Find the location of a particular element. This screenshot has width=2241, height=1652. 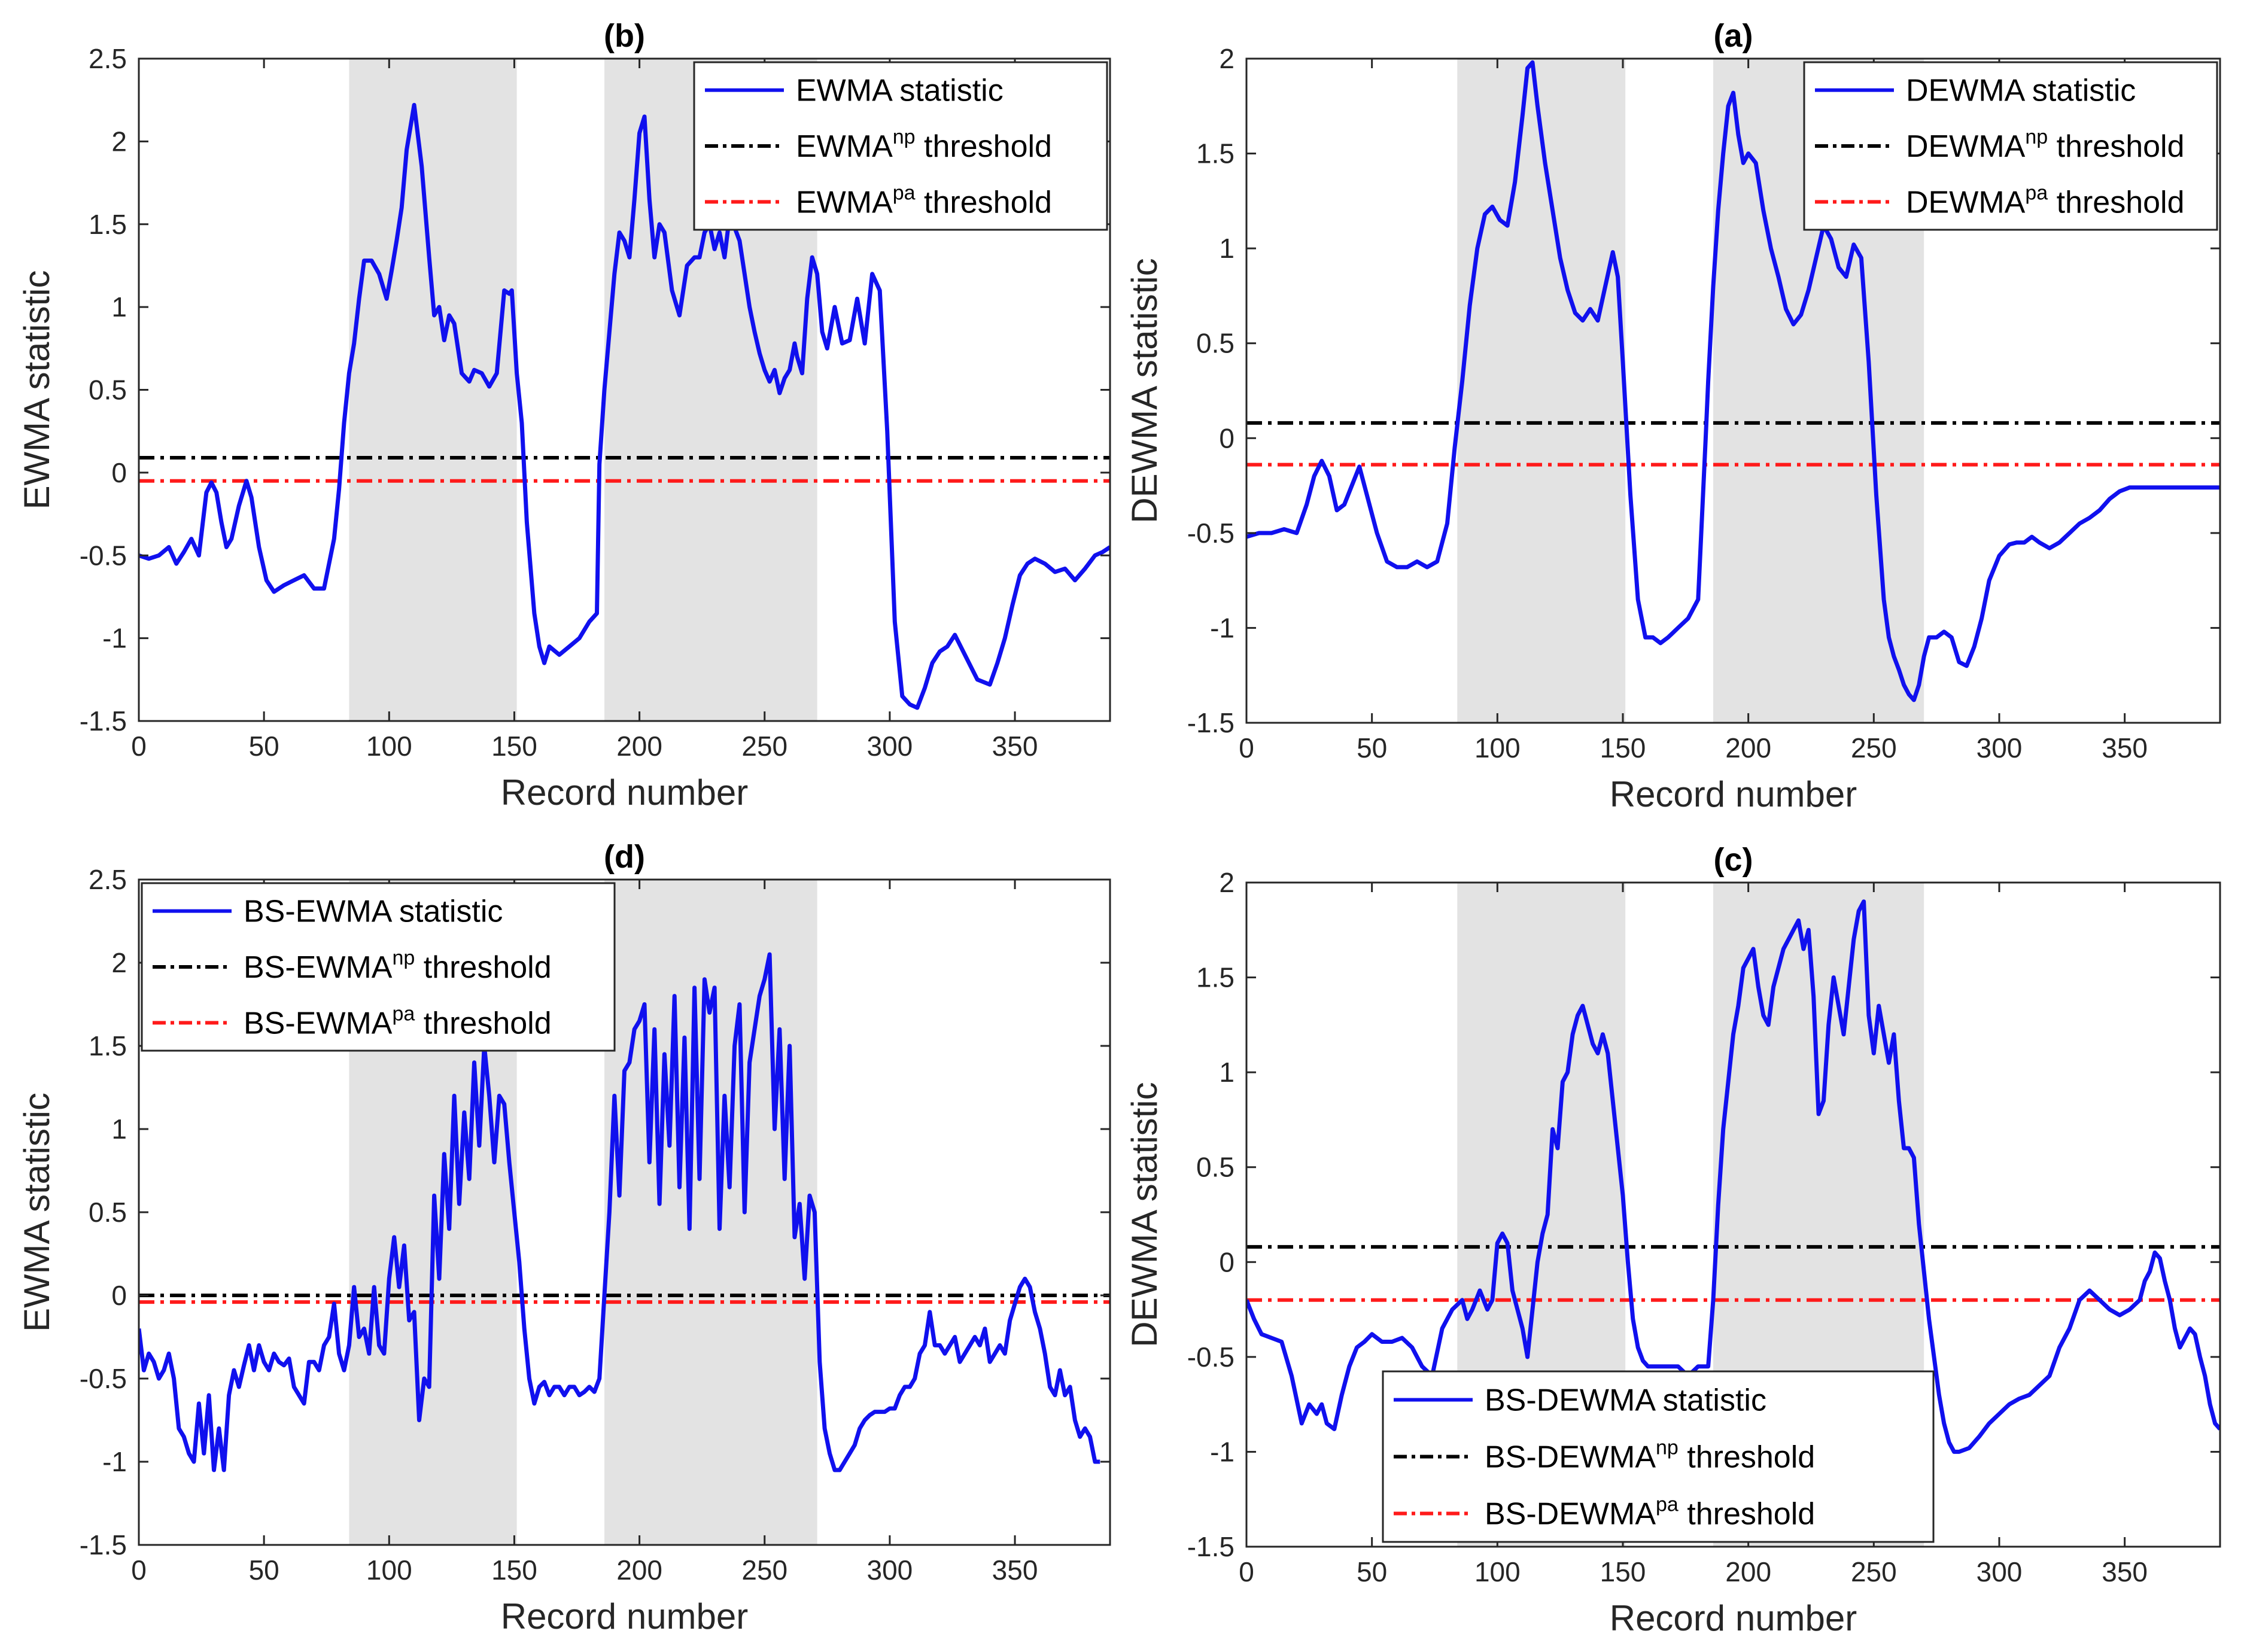

legend-label-pa: BS-EWMApa threshold is located at coordinates (398, 1021).